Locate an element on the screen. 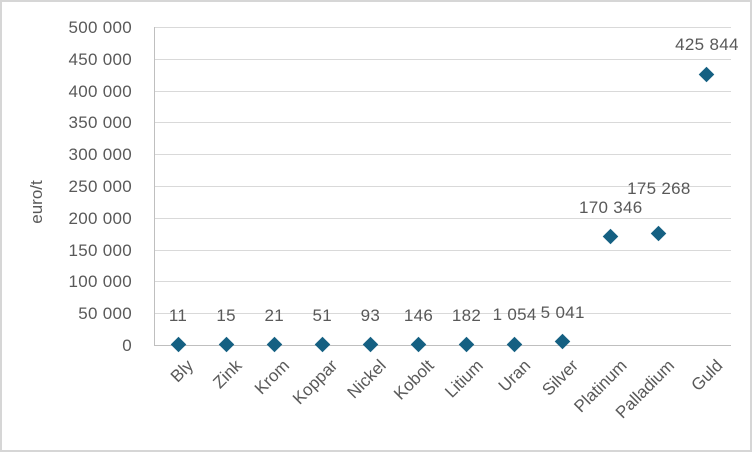 This screenshot has width=752, height=452. data-point-label-litium: 182 is located at coordinates (466, 315).